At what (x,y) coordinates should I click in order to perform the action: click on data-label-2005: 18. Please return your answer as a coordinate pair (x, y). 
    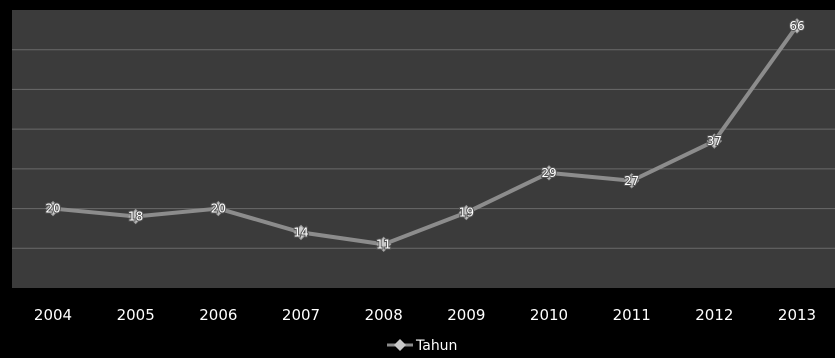
    Looking at the image, I should click on (135, 217).